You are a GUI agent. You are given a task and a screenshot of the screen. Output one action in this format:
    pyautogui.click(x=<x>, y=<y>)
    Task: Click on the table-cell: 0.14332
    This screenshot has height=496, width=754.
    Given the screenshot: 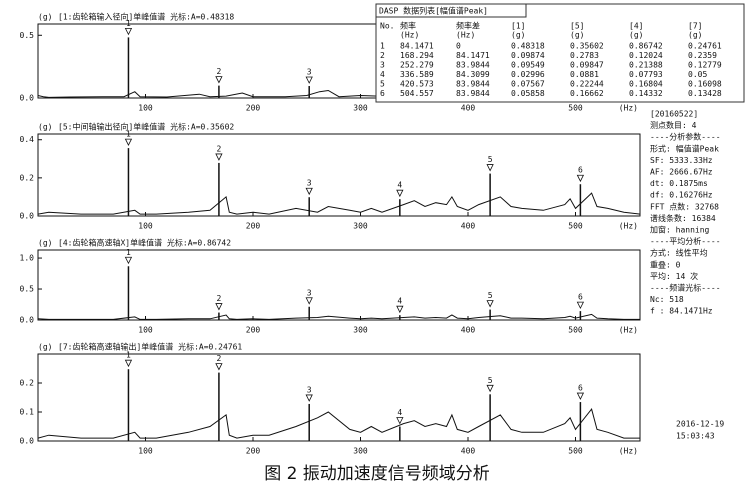 What is the action you would take?
    pyautogui.click(x=646, y=93)
    